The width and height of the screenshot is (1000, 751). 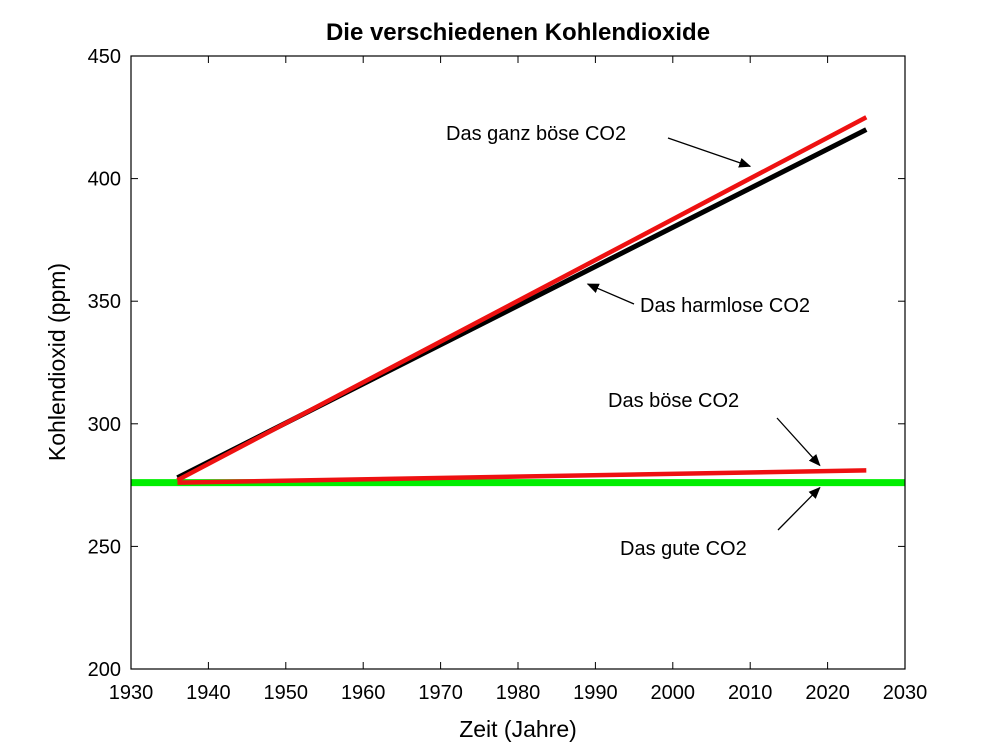 What do you see at coordinates (610, 294) in the screenshot?
I see `annotation-harmlos-arrow` at bounding box center [610, 294].